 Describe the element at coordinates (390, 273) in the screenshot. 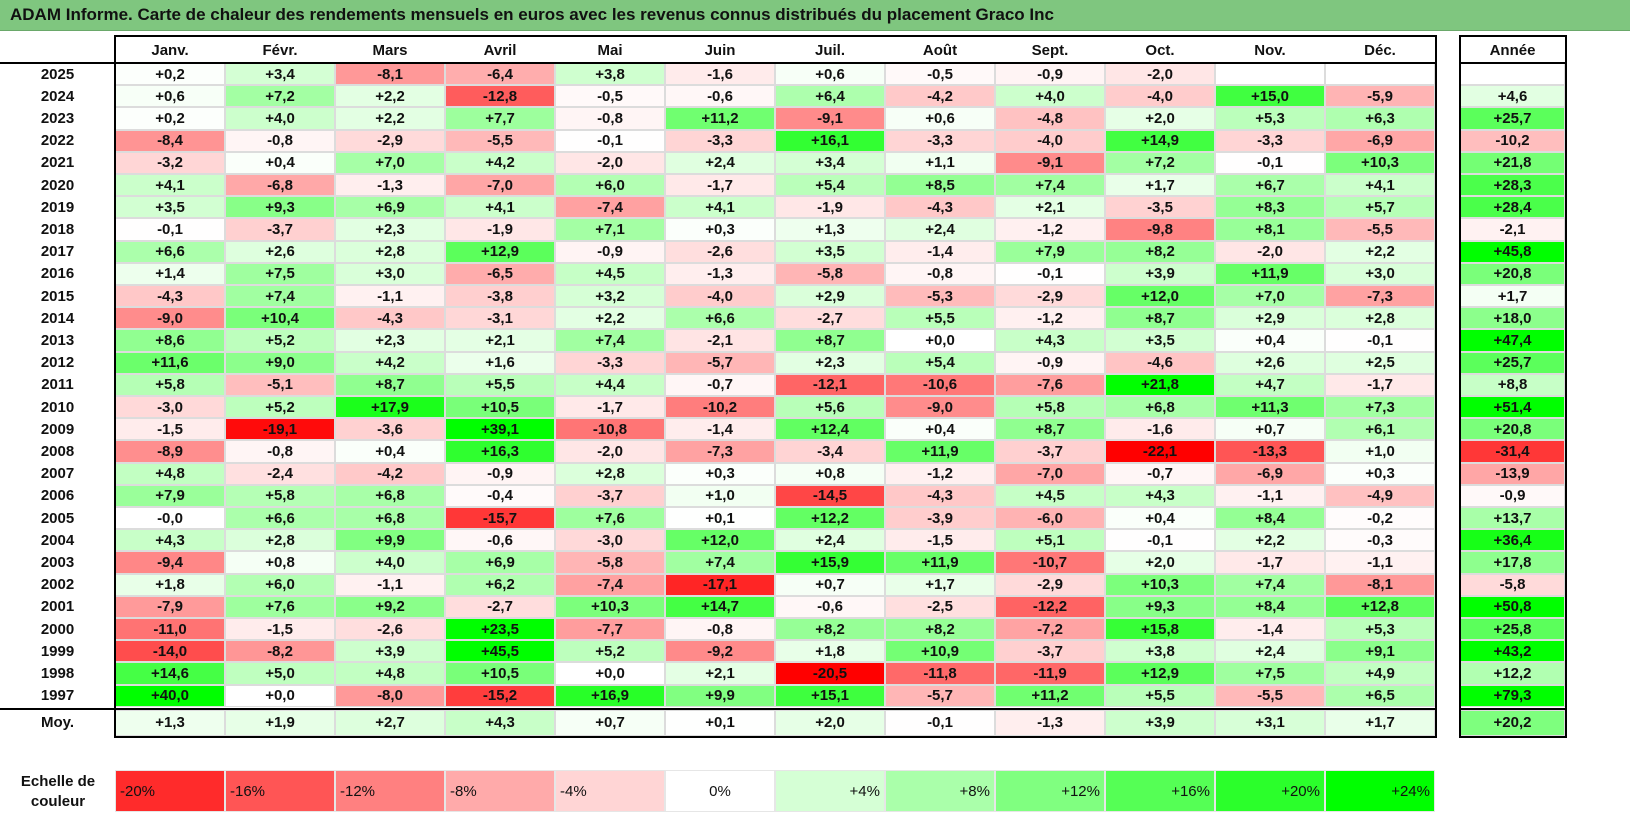

I see `heatmap-cell: +3,0` at that location.